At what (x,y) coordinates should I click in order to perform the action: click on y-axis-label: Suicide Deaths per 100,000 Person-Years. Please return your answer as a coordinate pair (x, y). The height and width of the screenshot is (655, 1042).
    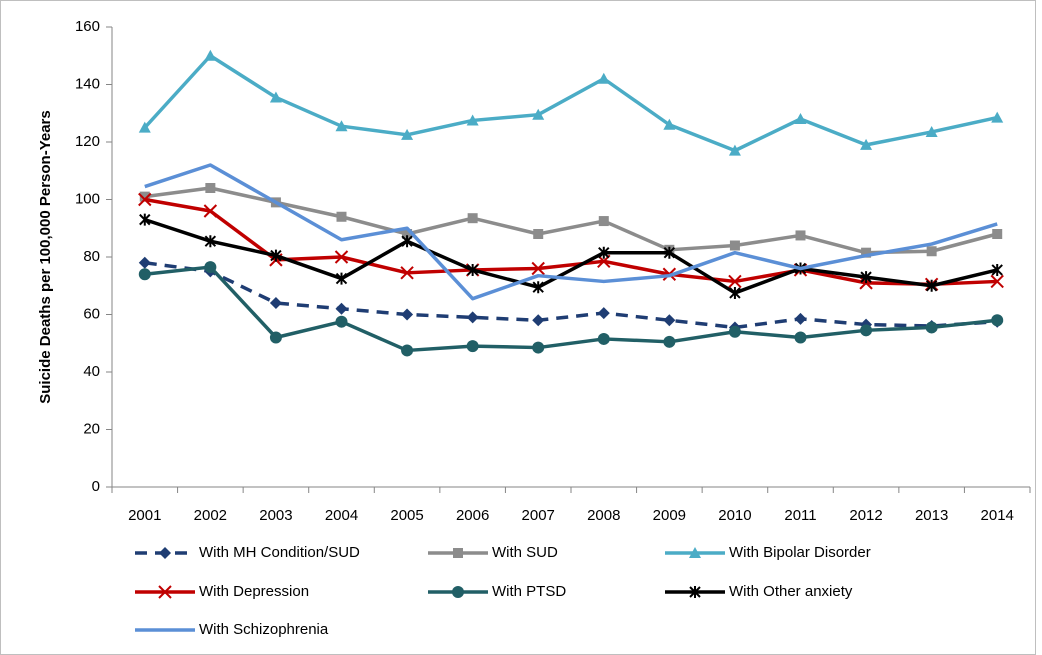
    Looking at the image, I should click on (45, 257).